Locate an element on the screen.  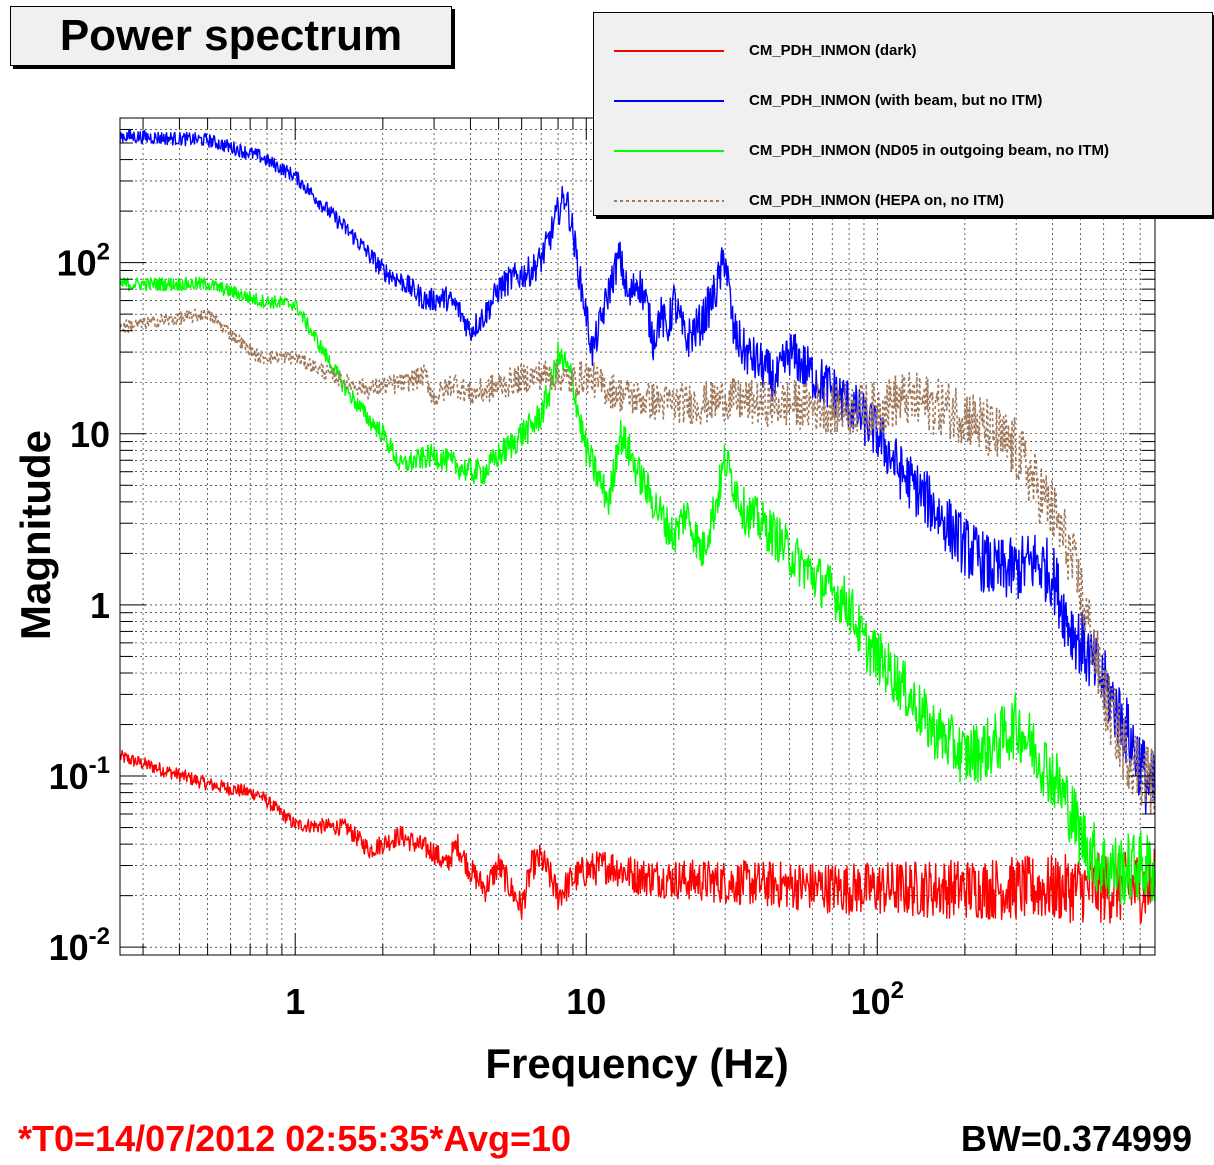
bandwidth-label: BW=0.374999 is located at coordinates (1076, 1138).